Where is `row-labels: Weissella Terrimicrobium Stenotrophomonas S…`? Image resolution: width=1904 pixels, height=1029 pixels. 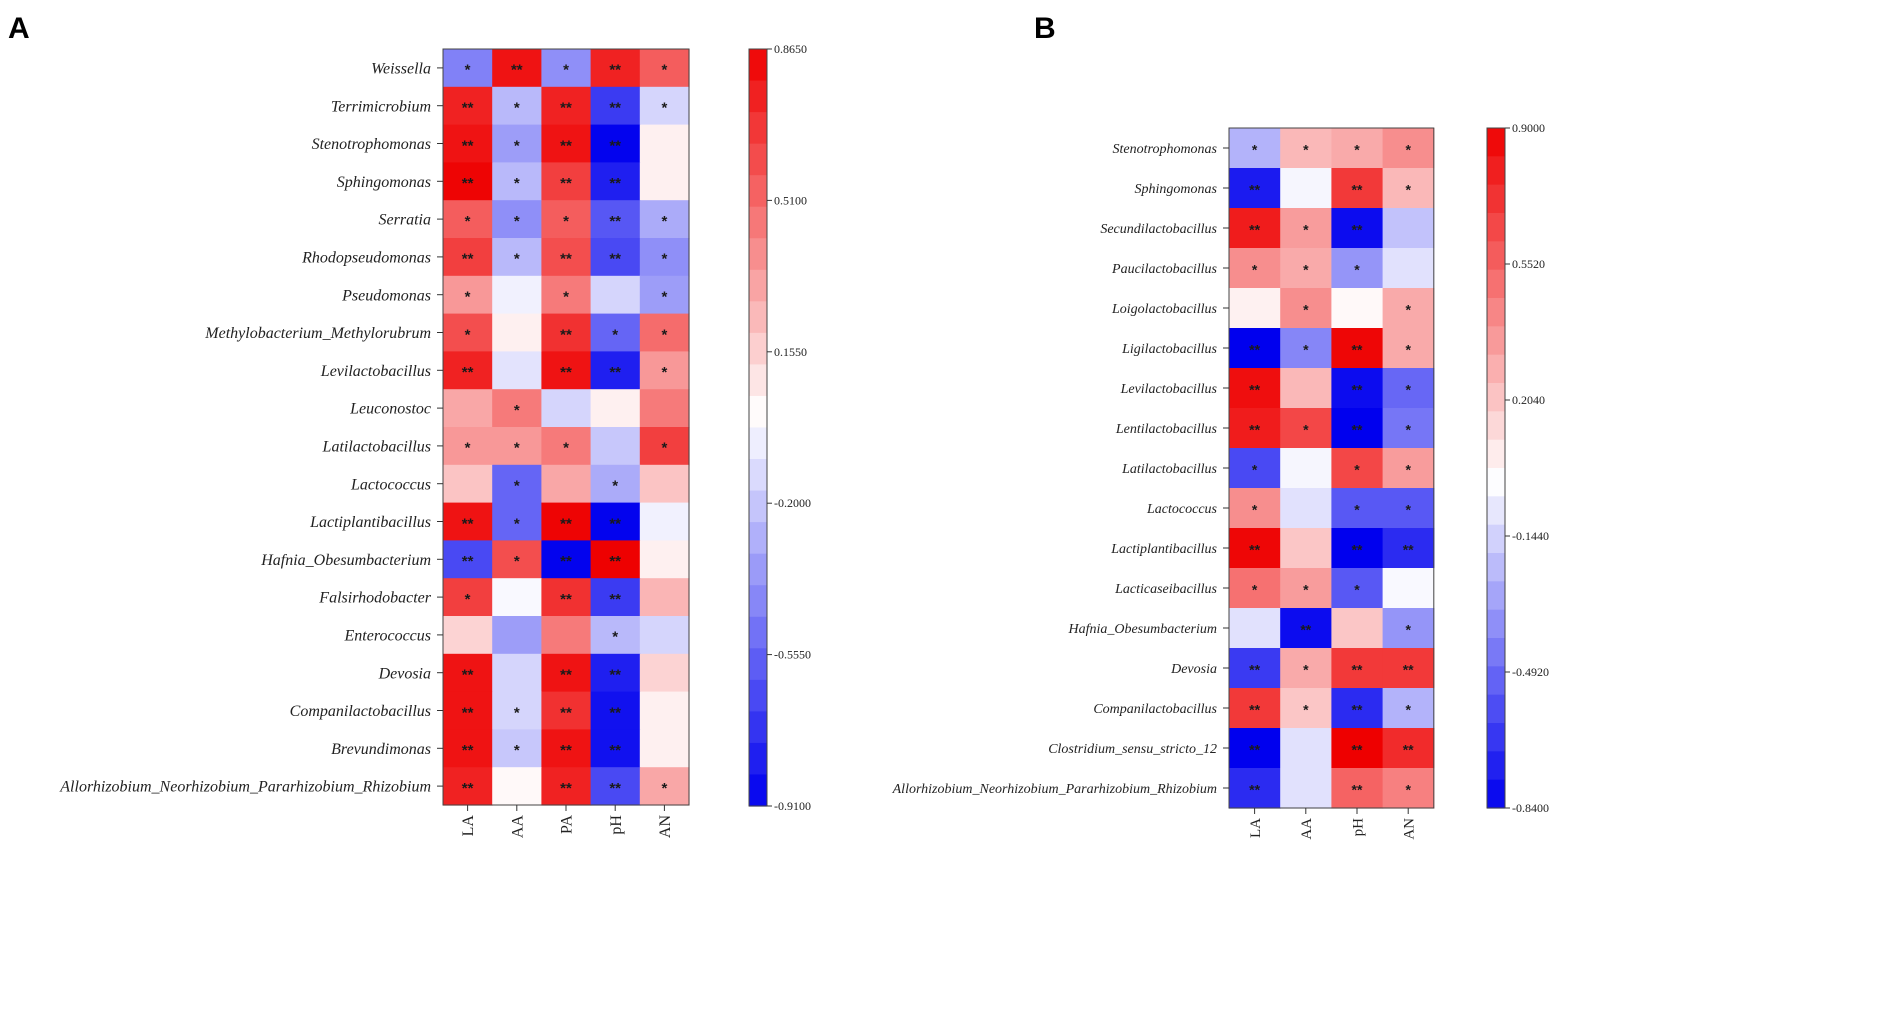 row-labels: Weissella Terrimicrobium Stenotrophomonas S… is located at coordinates (251, 428).